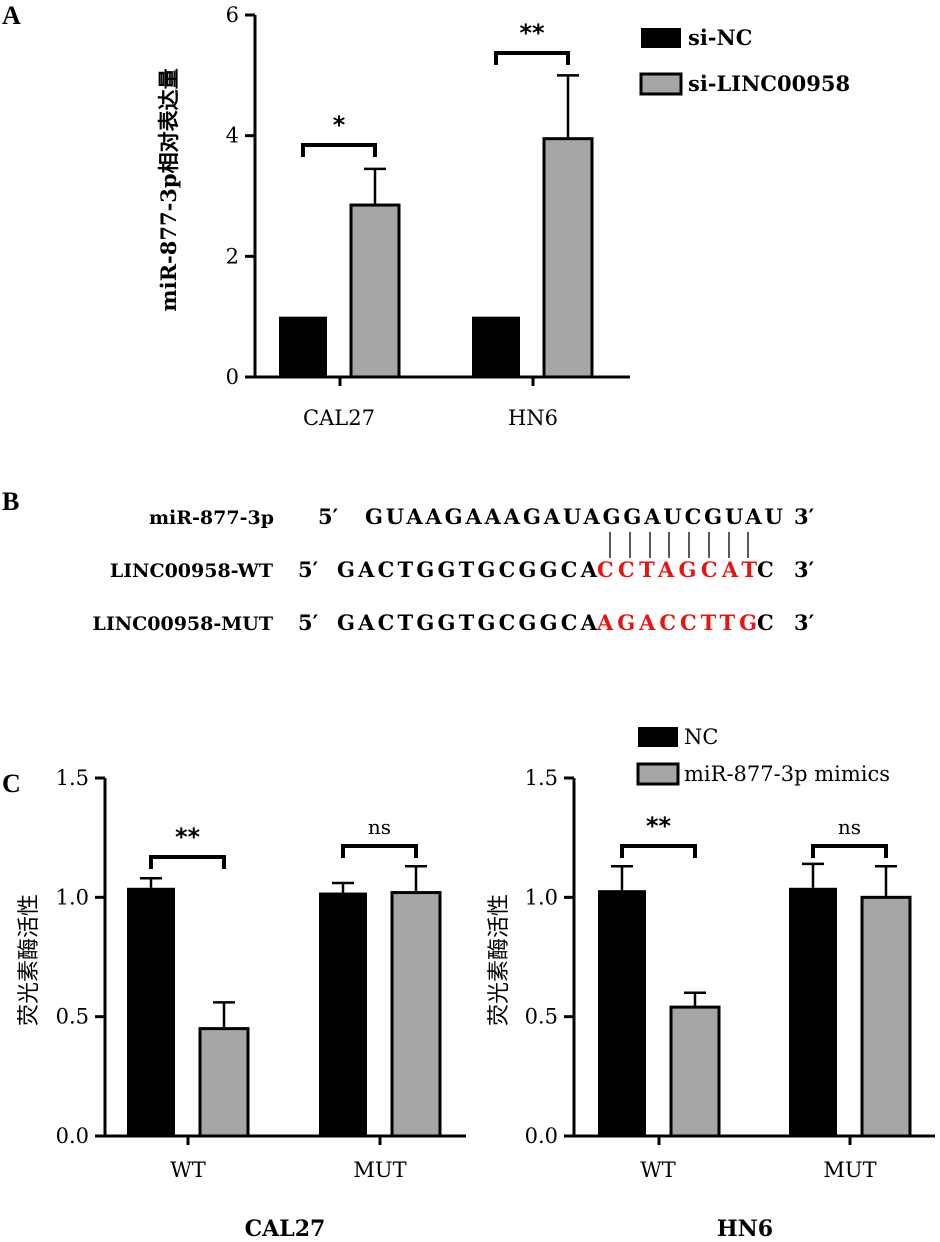 The height and width of the screenshot is (1242, 940). What do you see at coordinates (849, 1170) in the screenshot?
I see `chart-c2-category-mut: MUT` at bounding box center [849, 1170].